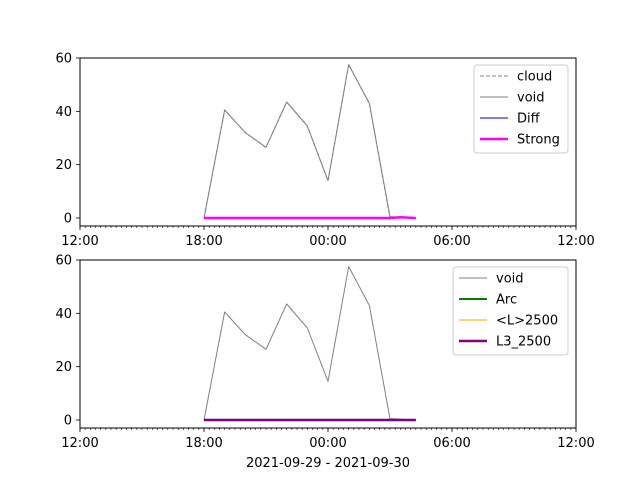 Image resolution: width=640 pixels, height=480 pixels. I want to click on legend-label: cloud, so click(534, 77).